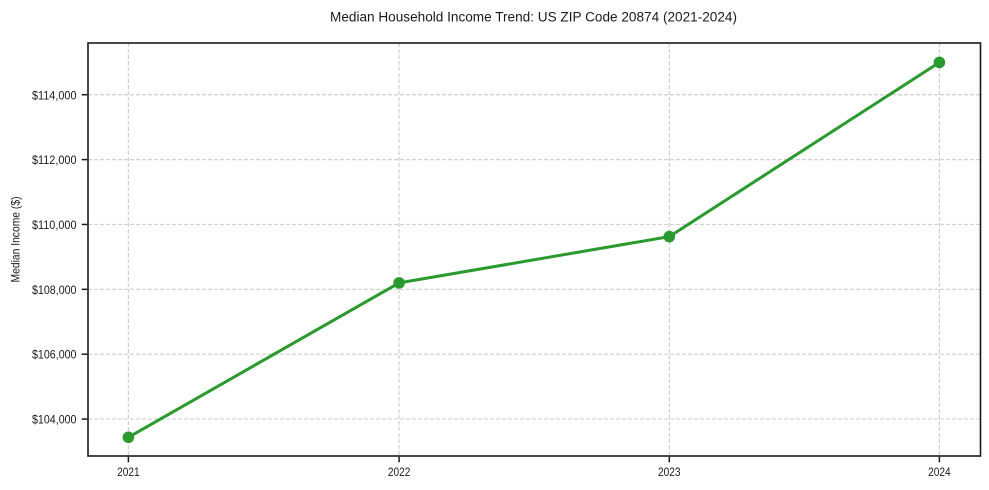  I want to click on svg-text: $112,000, so click(54, 160).